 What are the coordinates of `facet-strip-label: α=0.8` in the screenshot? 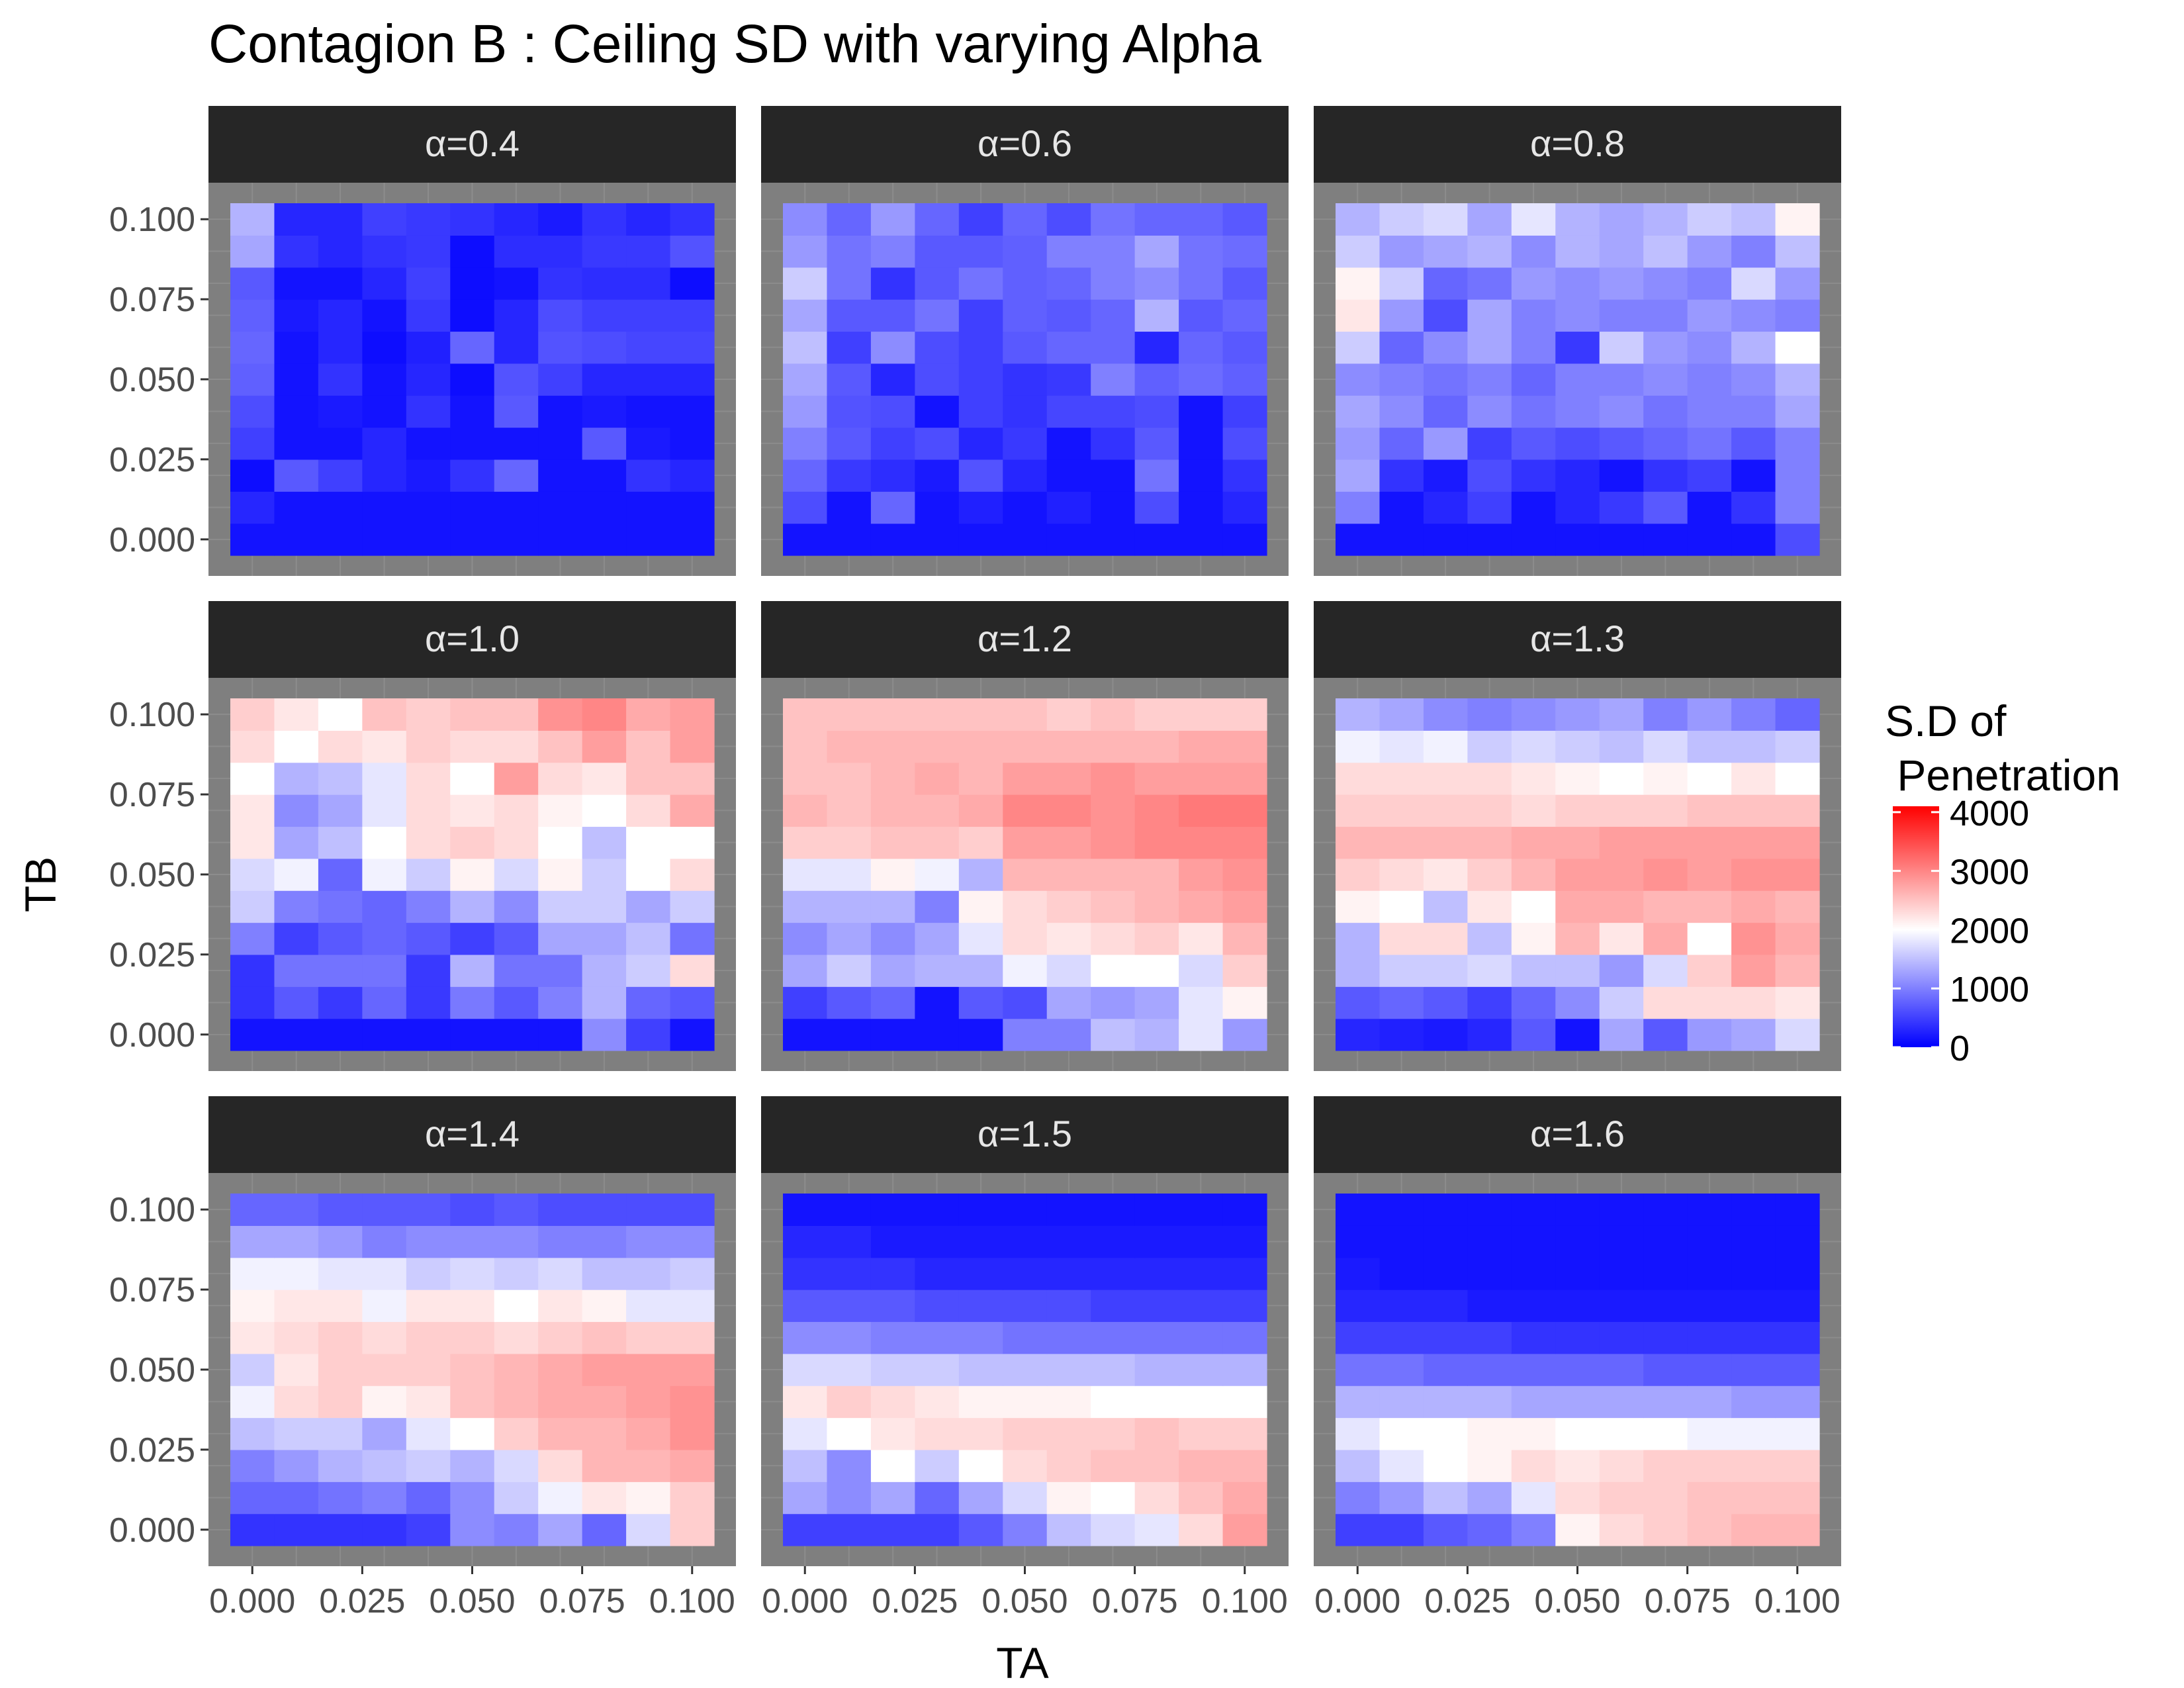 It's located at (1578, 143).